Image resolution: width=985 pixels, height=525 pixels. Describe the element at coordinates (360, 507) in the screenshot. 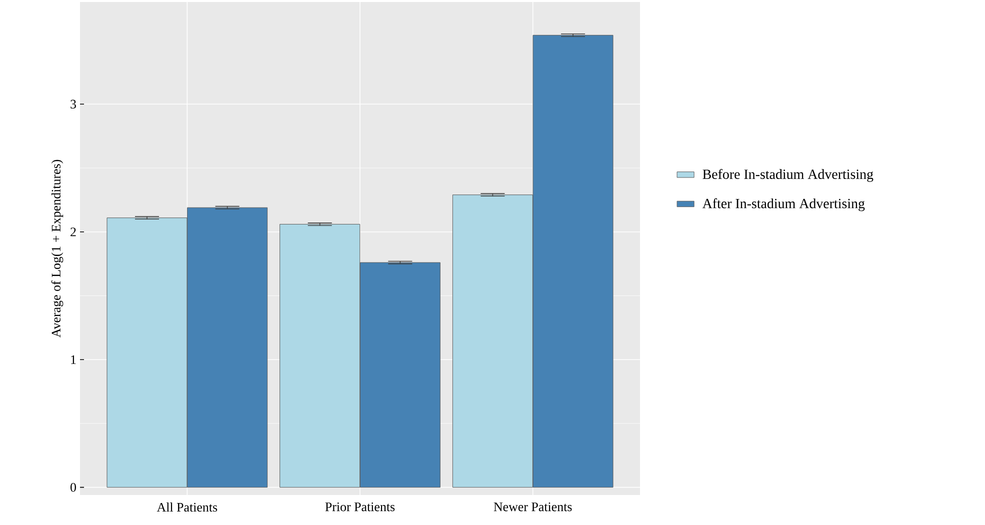

I see `x-tick-label: Prior Patients` at that location.